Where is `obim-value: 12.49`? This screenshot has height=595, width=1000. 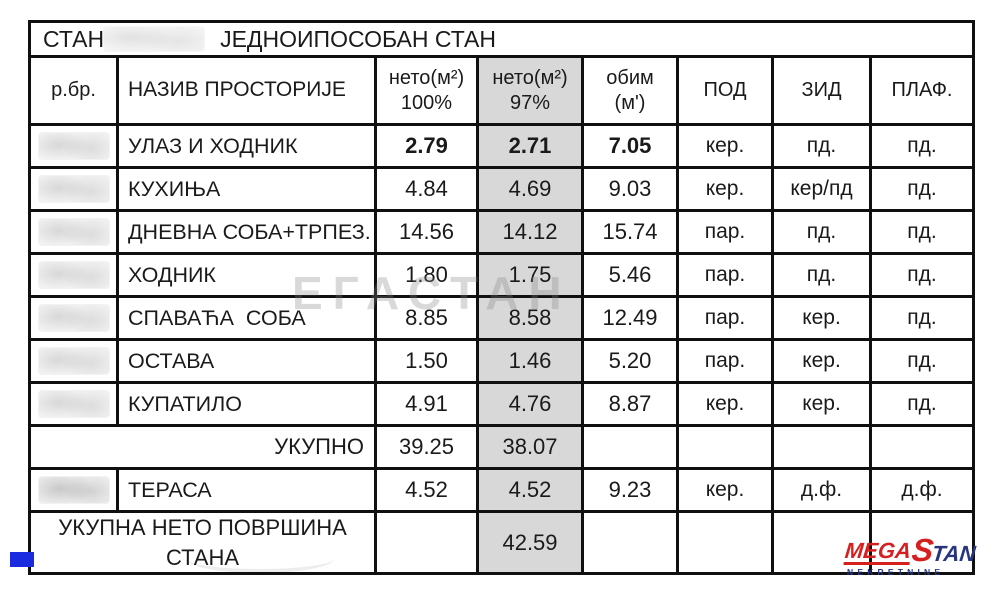 obim-value: 12.49 is located at coordinates (630, 318).